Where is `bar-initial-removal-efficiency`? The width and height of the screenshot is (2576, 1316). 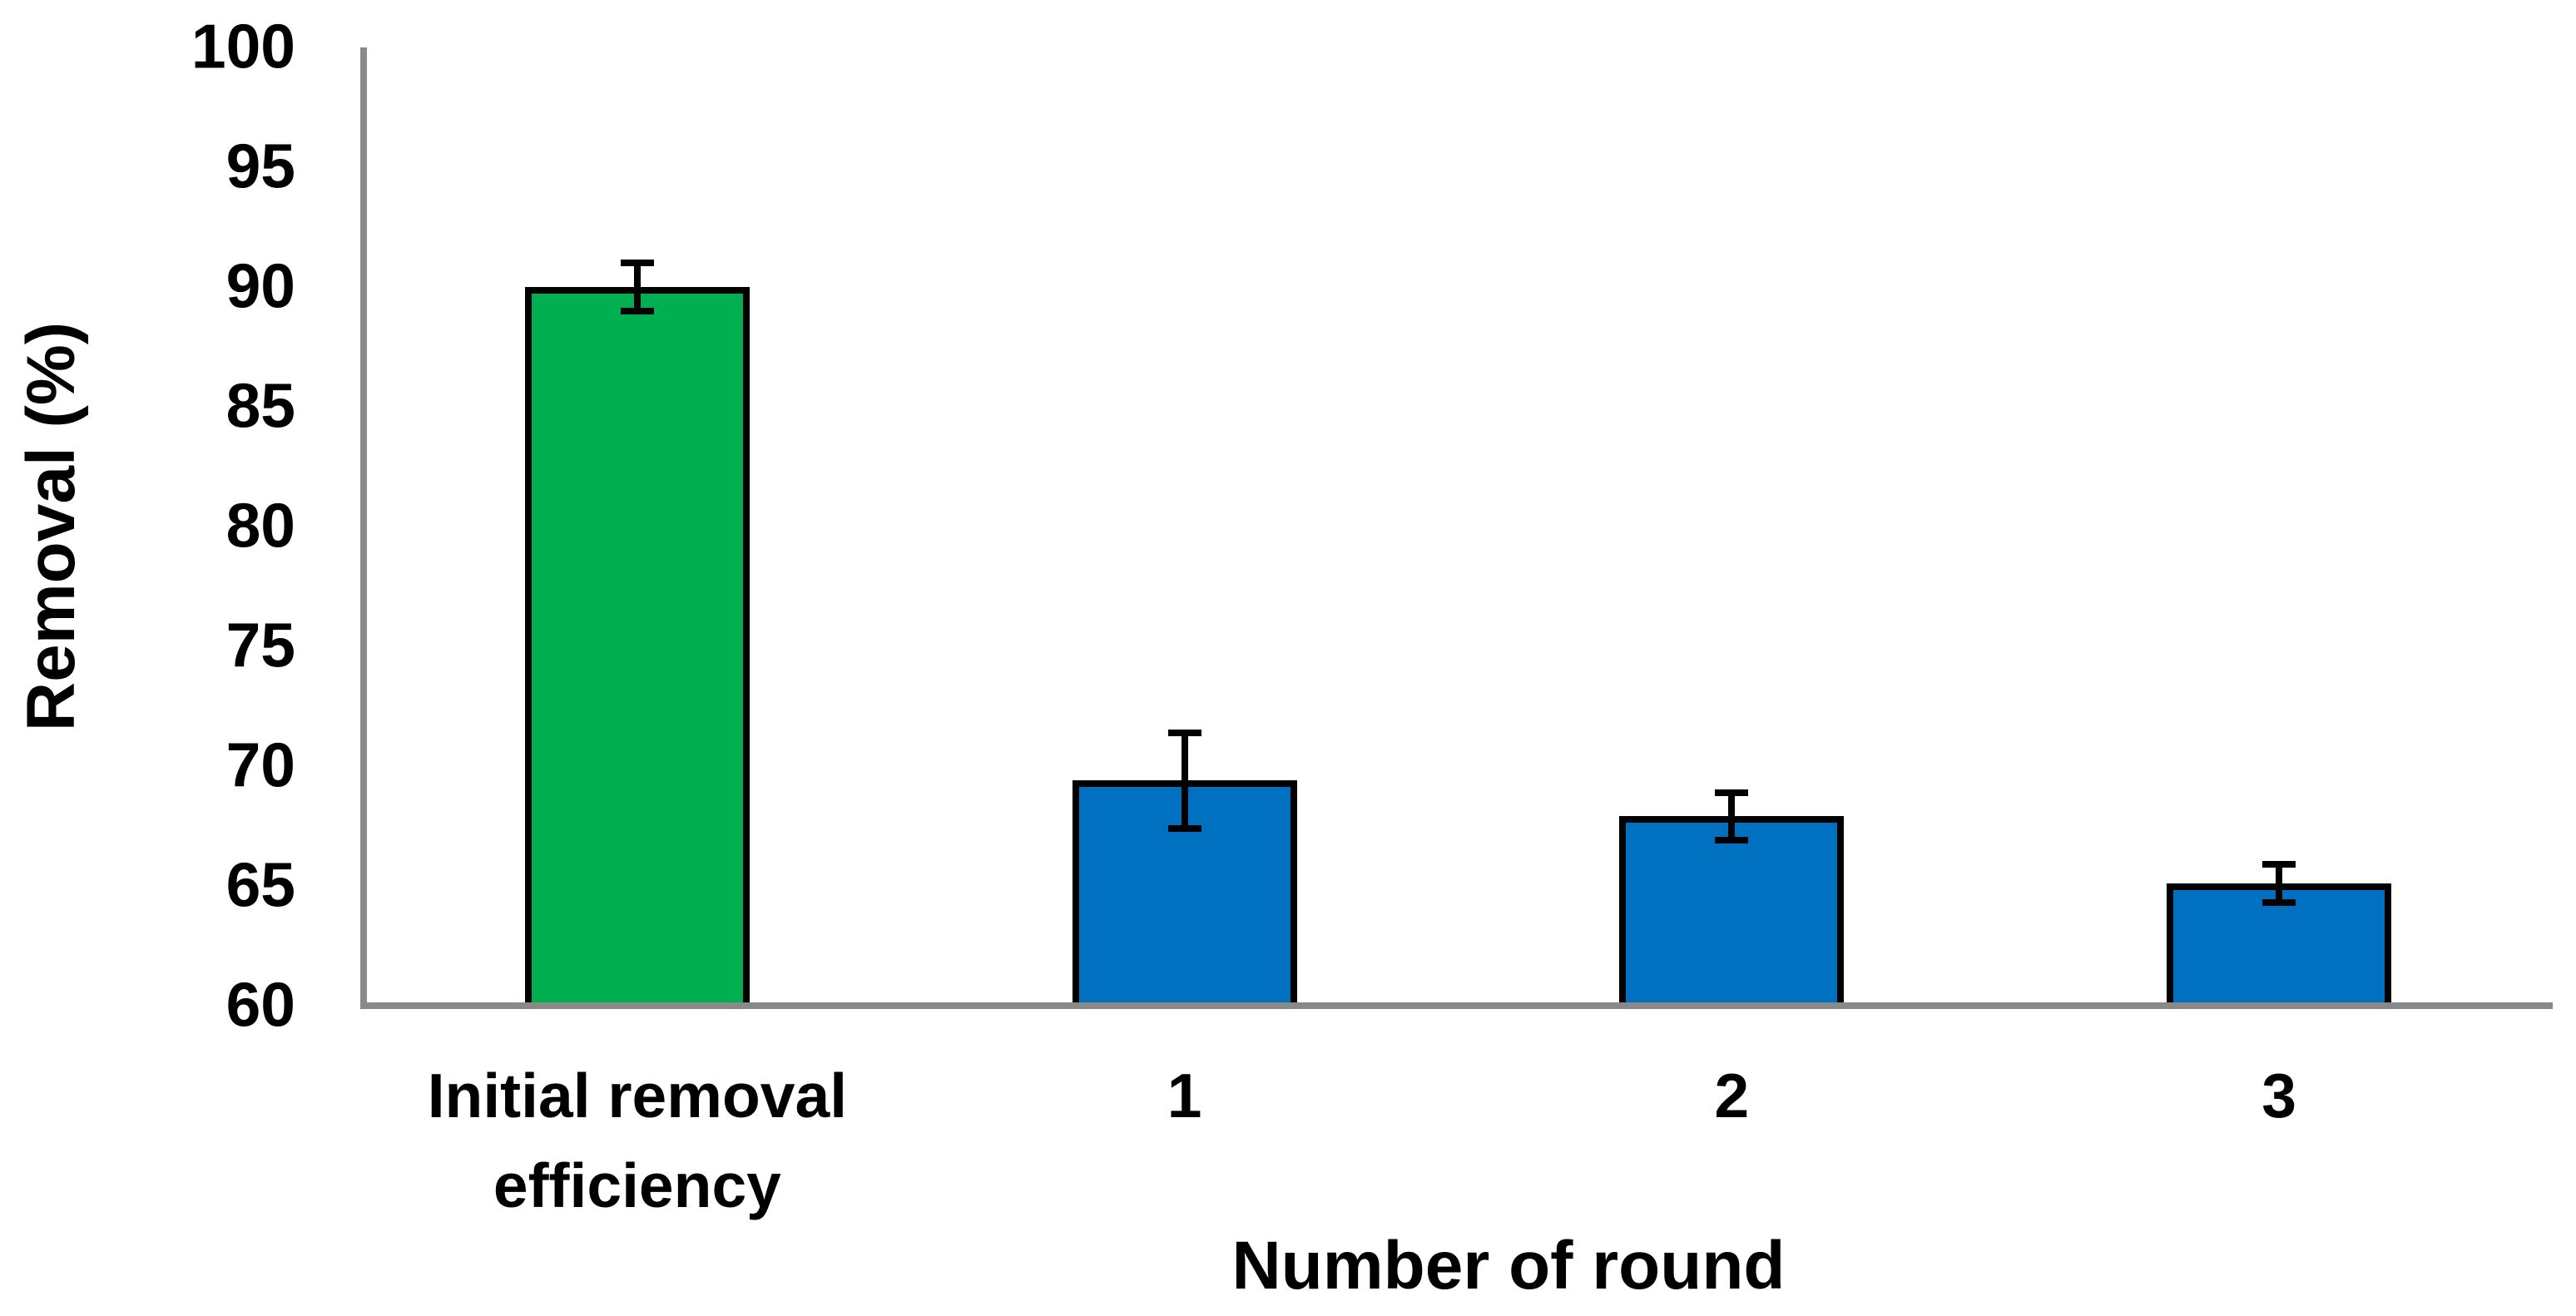
bar-initial-removal-efficiency is located at coordinates (637, 648).